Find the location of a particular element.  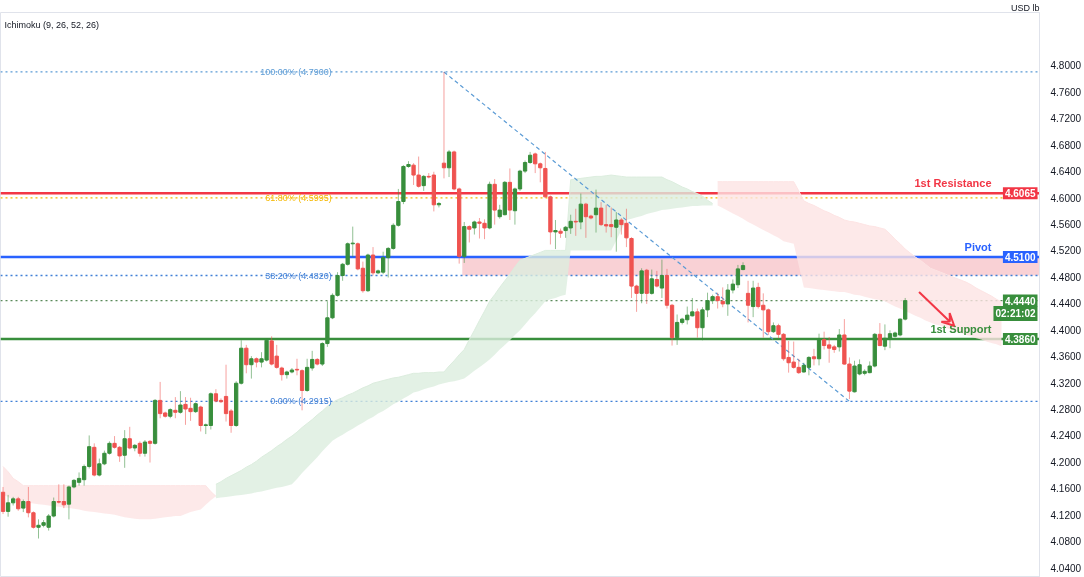

y-tick-label: 4.3600 is located at coordinates (1066, 357).